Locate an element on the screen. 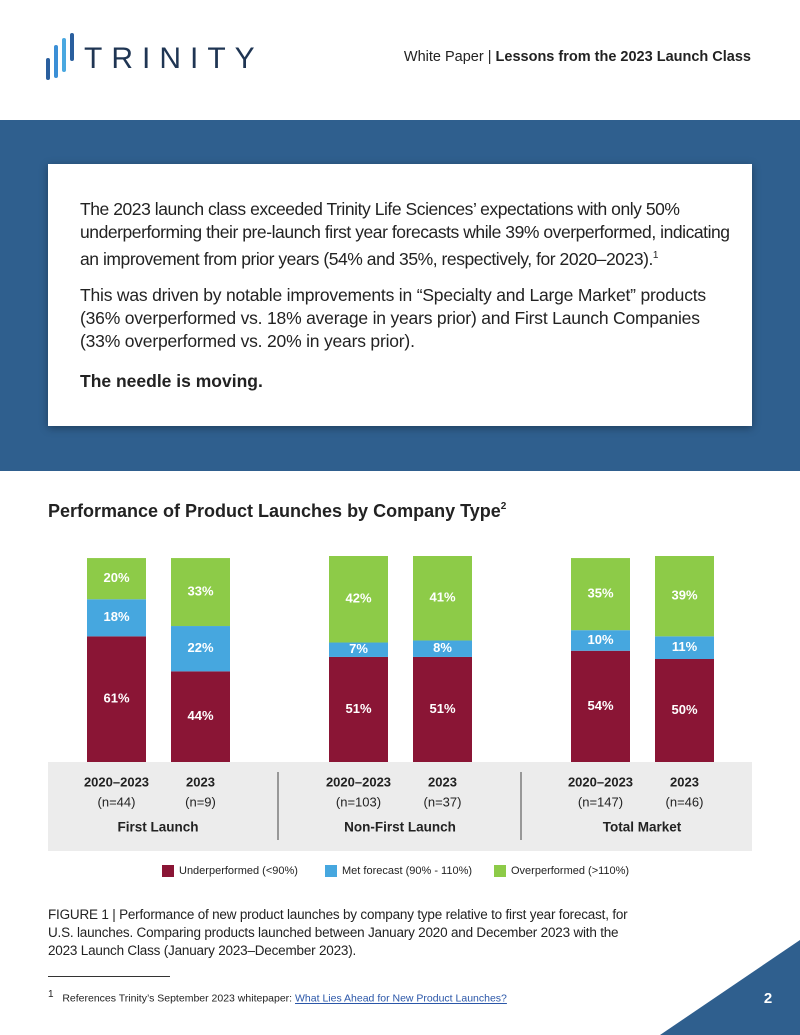  value-label: 50% is located at coordinates (684, 709).